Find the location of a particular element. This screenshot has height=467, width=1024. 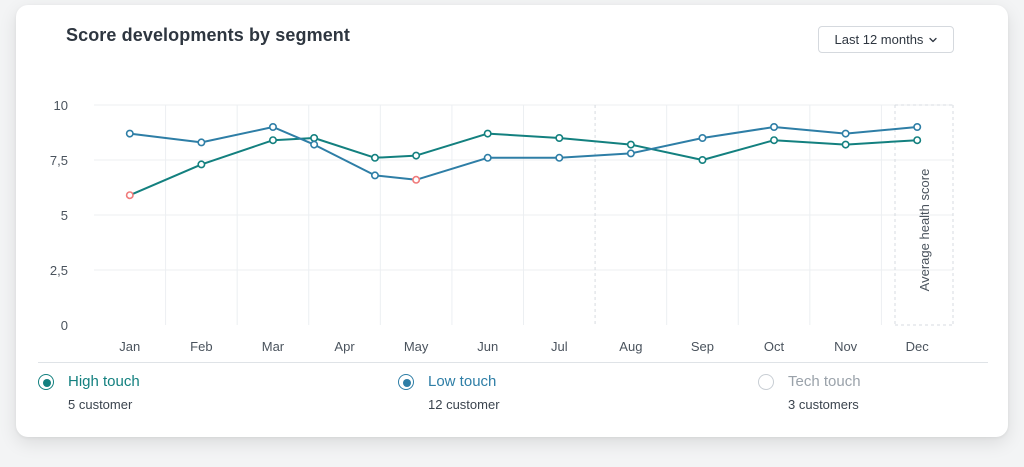

chevron-down-icon is located at coordinates (933, 39).